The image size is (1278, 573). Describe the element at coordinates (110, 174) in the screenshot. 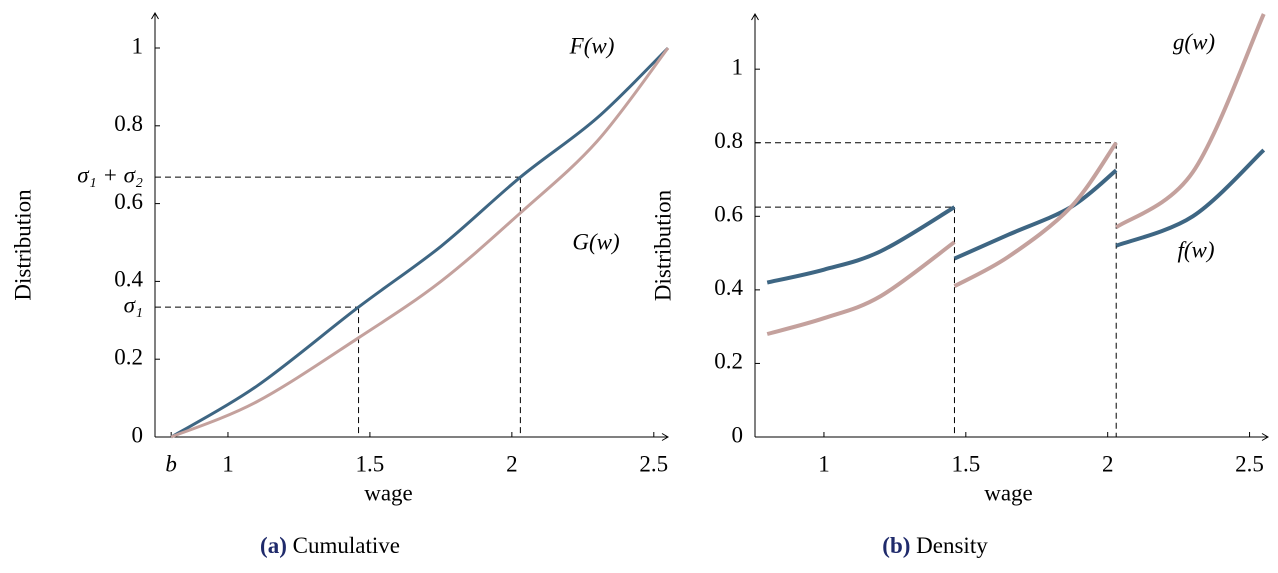

I see `guide-label: σ₁ + σ₂` at that location.